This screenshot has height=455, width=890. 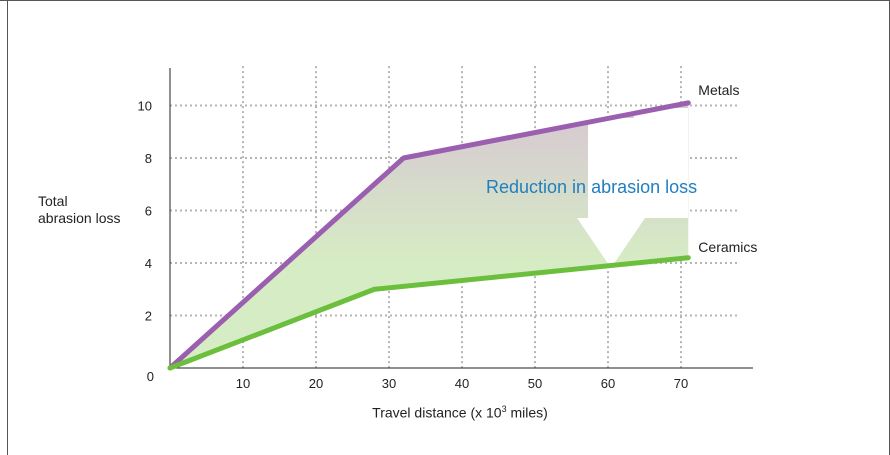 I want to click on y-tick-label-6: 6, so click(x=148, y=211).